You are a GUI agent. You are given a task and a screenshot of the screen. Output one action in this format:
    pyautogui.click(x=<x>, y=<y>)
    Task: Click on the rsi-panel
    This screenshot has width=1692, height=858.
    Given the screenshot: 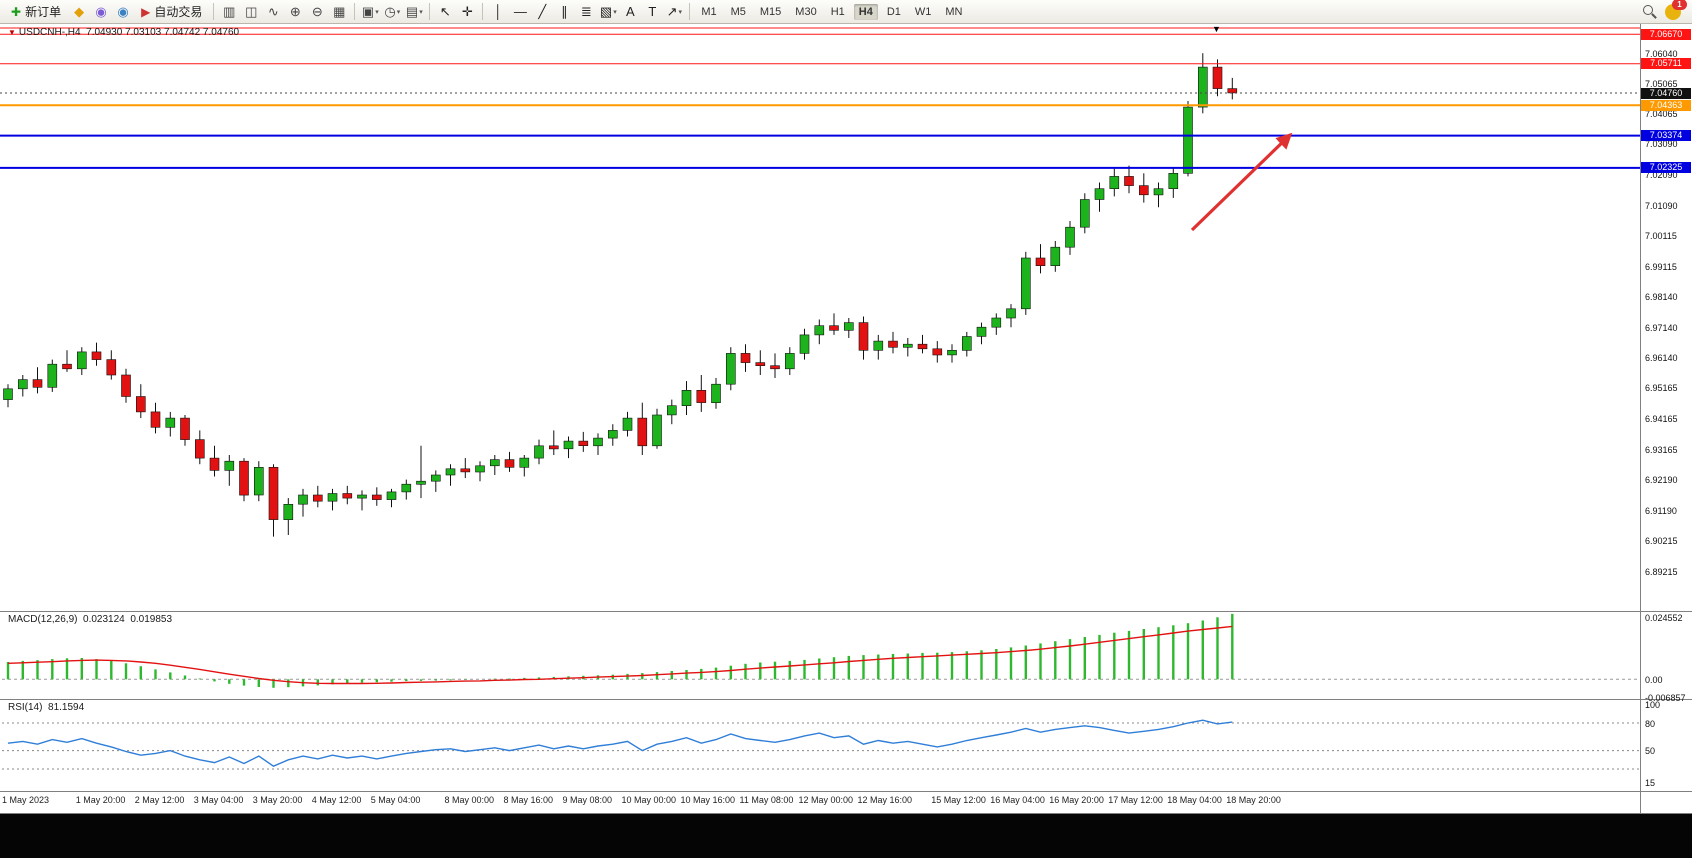 What is the action you would take?
    pyautogui.click(x=846, y=746)
    